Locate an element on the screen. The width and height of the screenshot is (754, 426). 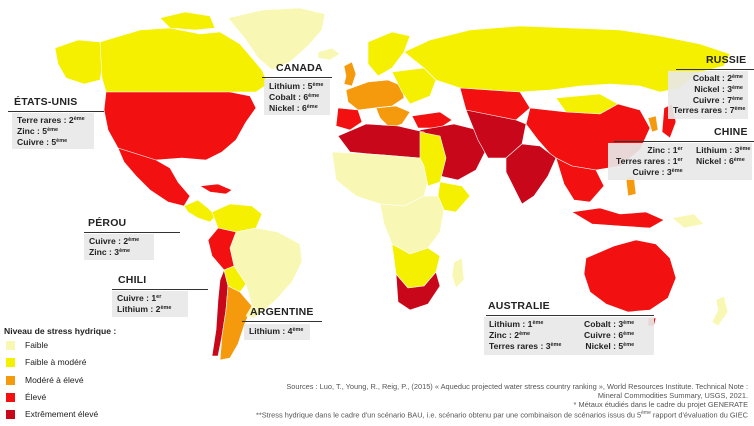
australia-metal-row: Lithium : 1ème is located at coordinates (516, 324).